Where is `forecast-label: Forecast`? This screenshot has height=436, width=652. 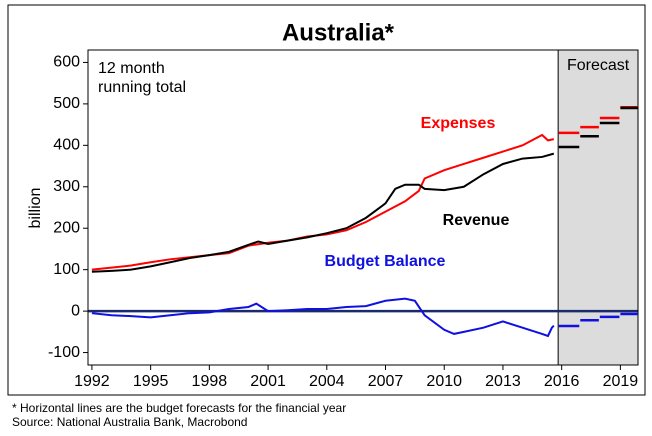 forecast-label: Forecast is located at coordinates (598, 65).